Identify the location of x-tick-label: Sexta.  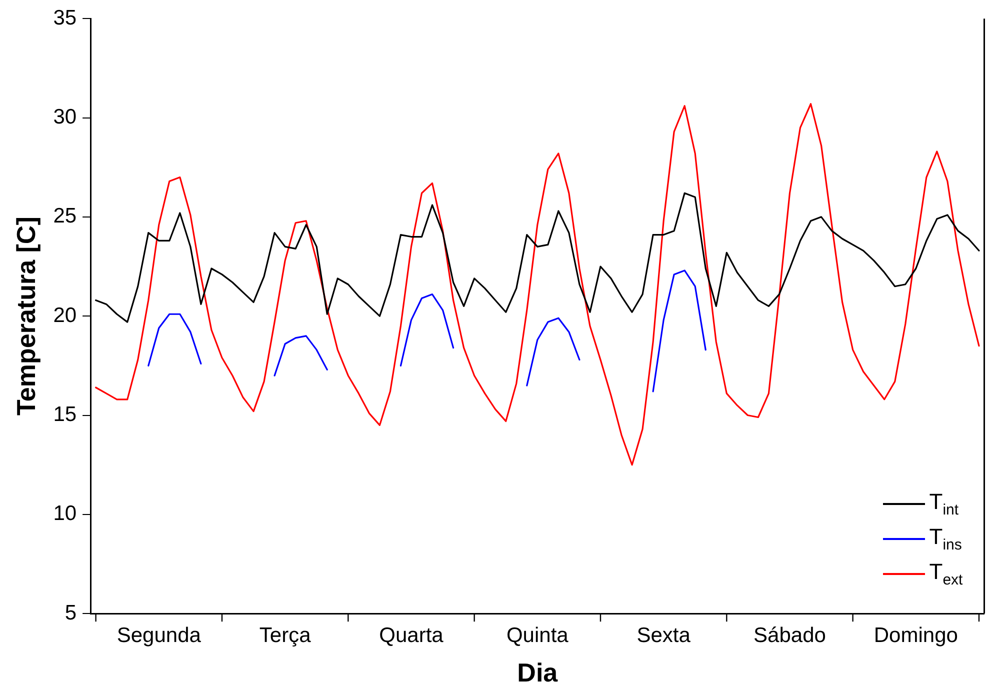
(663, 635).